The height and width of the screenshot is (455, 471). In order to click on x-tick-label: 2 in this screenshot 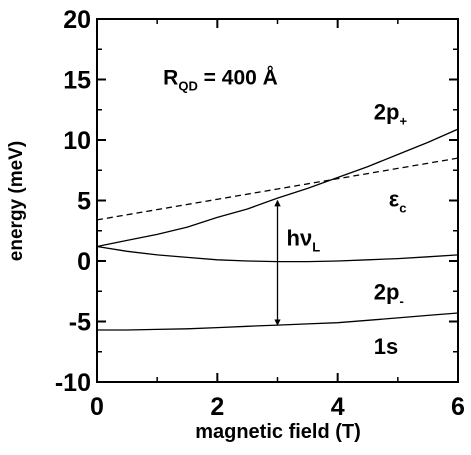, I will do `click(217, 407)`.